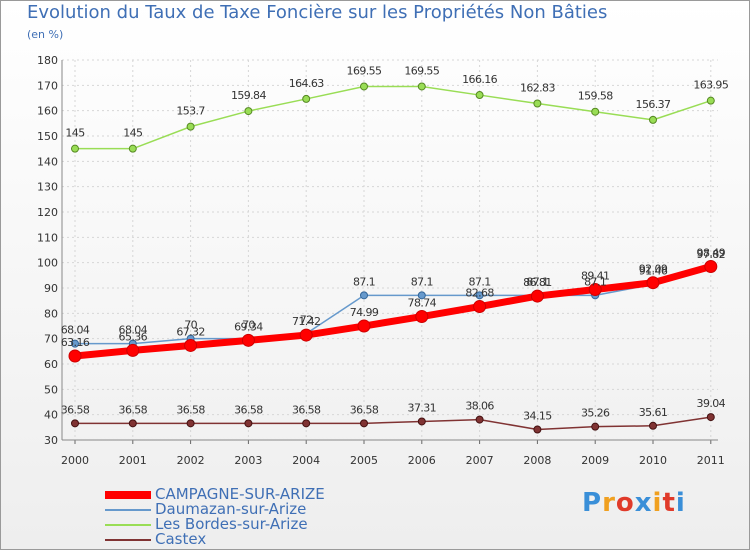 This screenshot has height=550, width=750. What do you see at coordinates (47, 111) in the screenshot?
I see `y-tick-label: 160` at bounding box center [47, 111].